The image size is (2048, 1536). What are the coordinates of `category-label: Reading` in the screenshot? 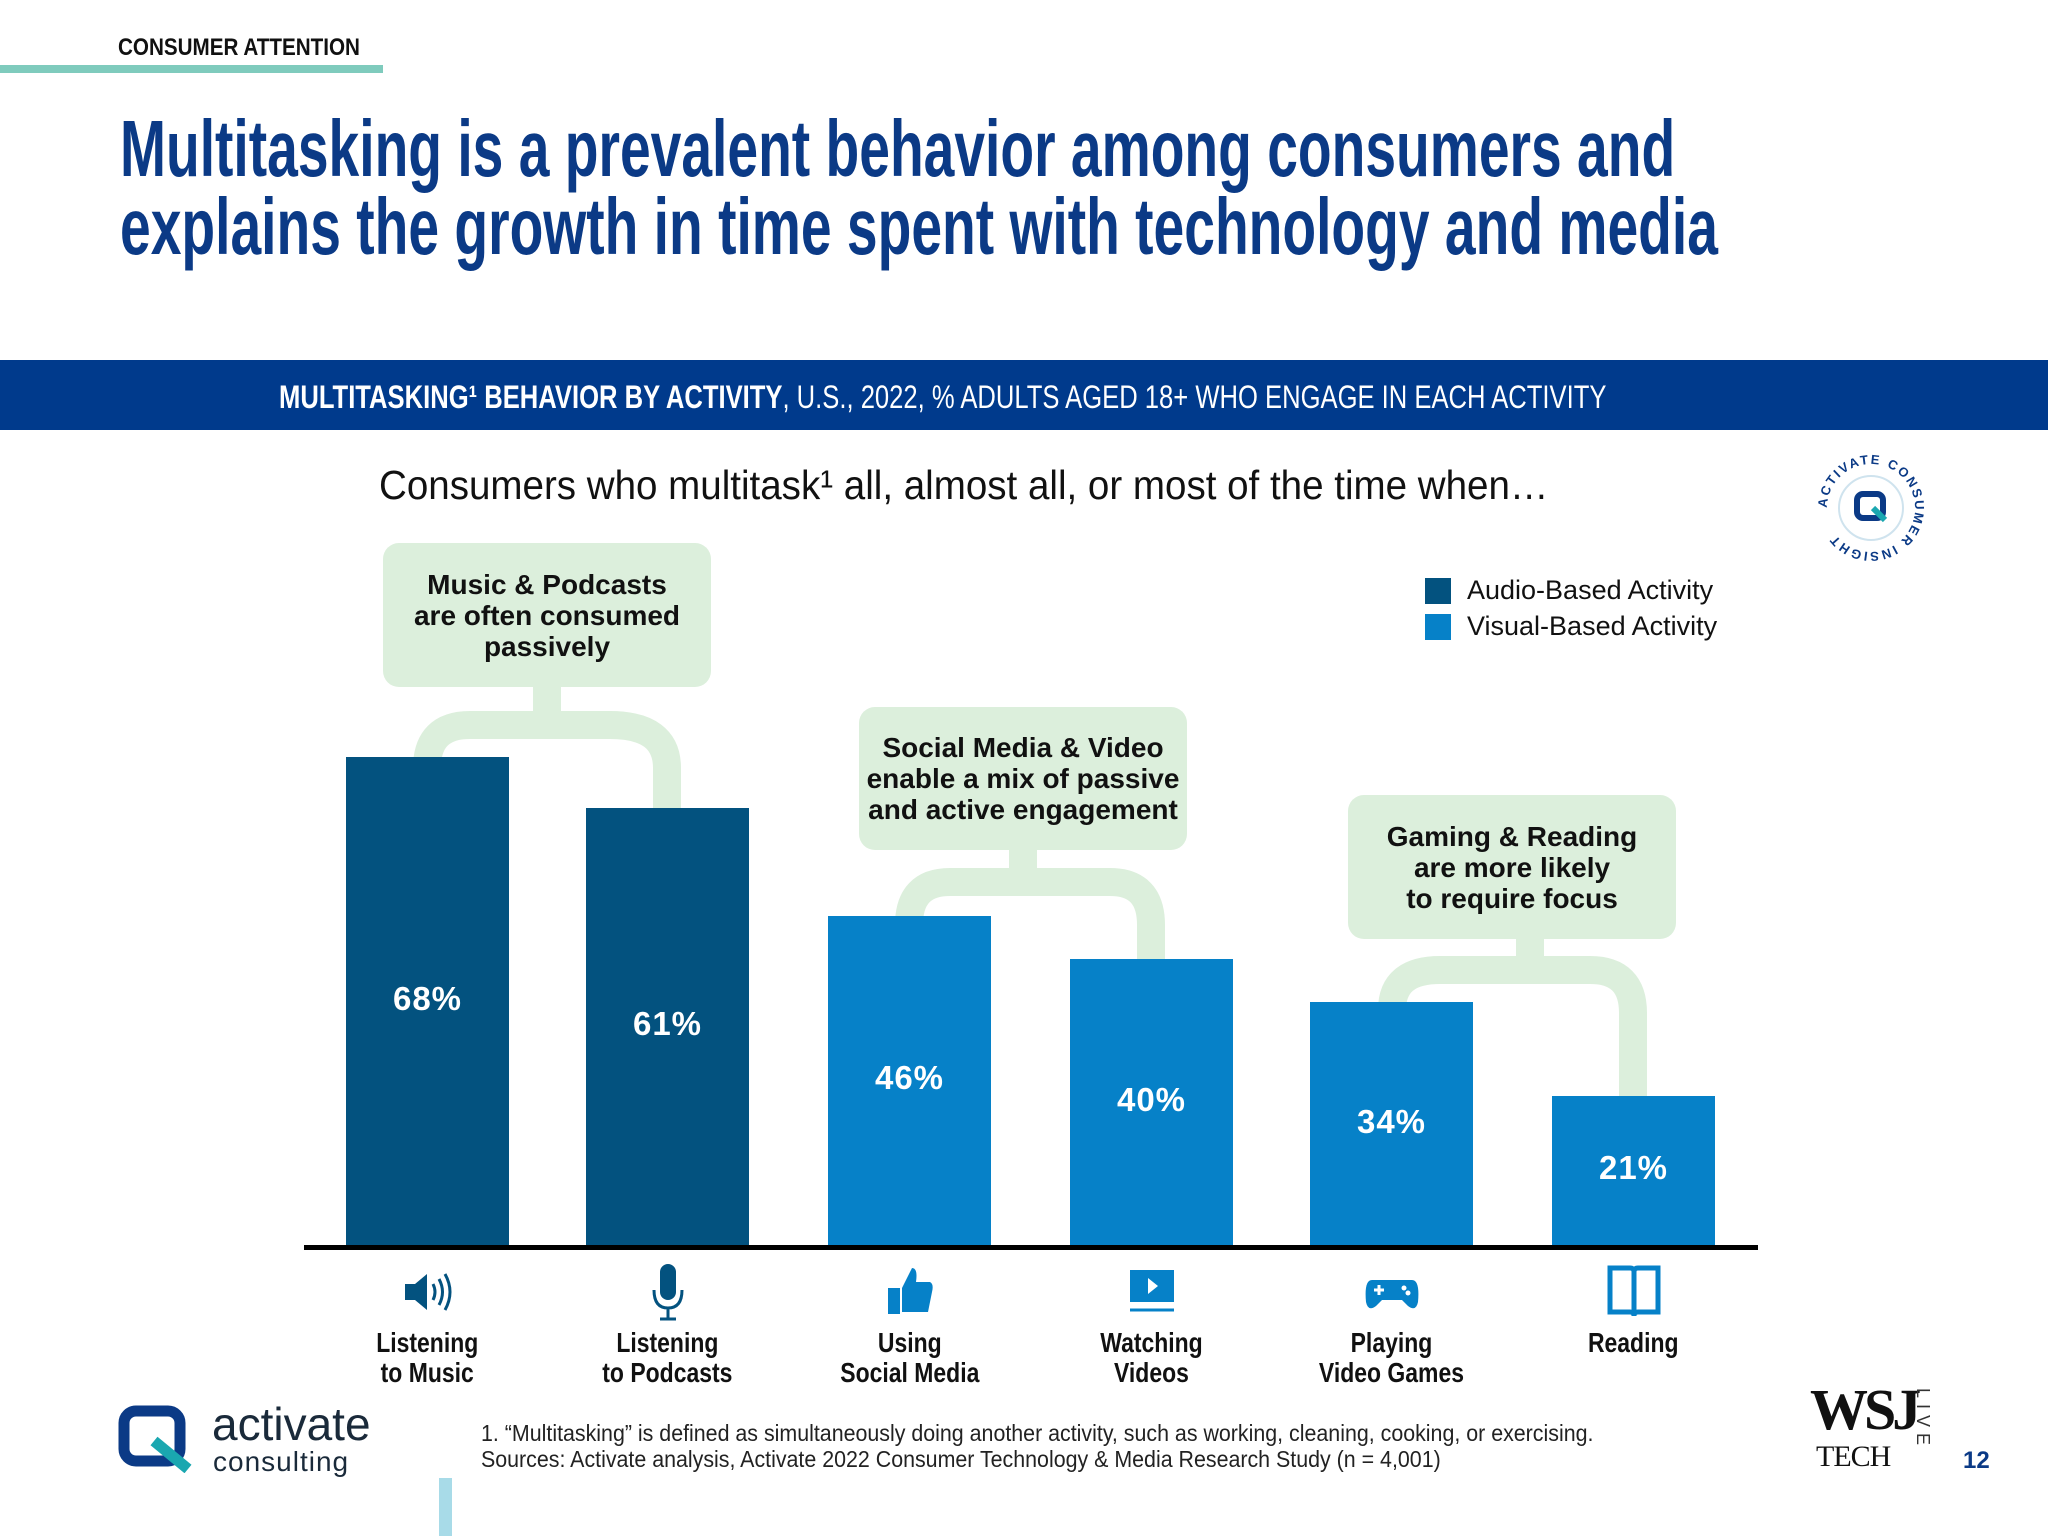 It's located at (1633, 1342).